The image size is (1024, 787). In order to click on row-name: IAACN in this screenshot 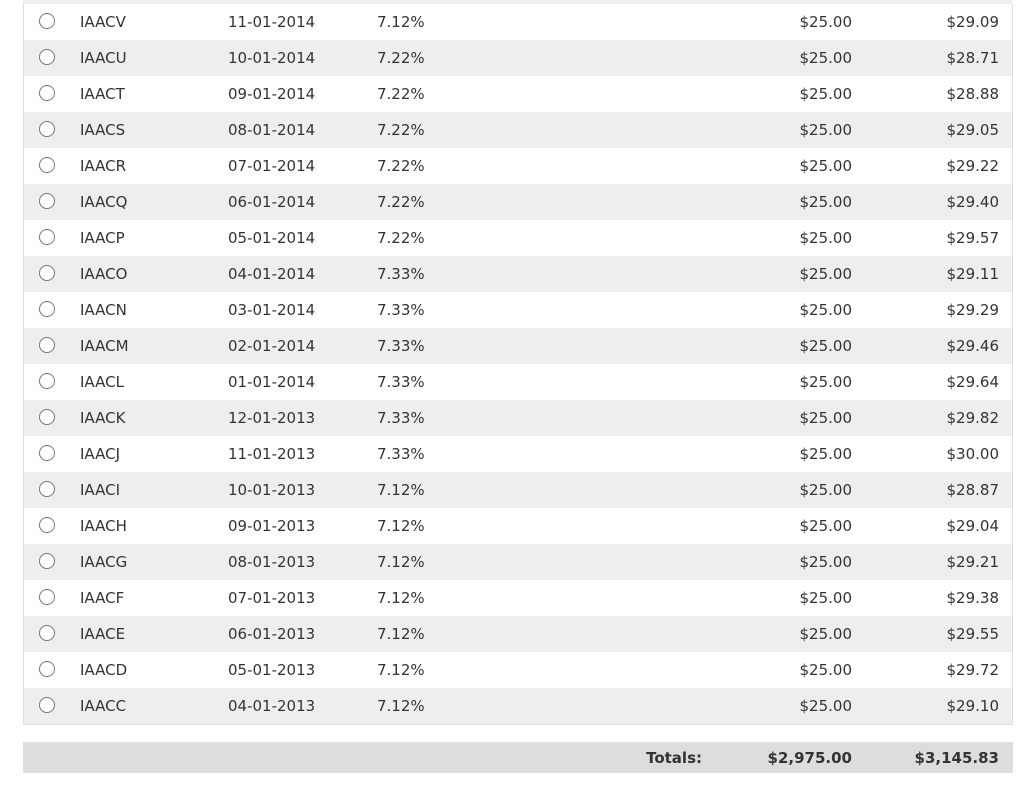, I will do `click(103, 310)`.